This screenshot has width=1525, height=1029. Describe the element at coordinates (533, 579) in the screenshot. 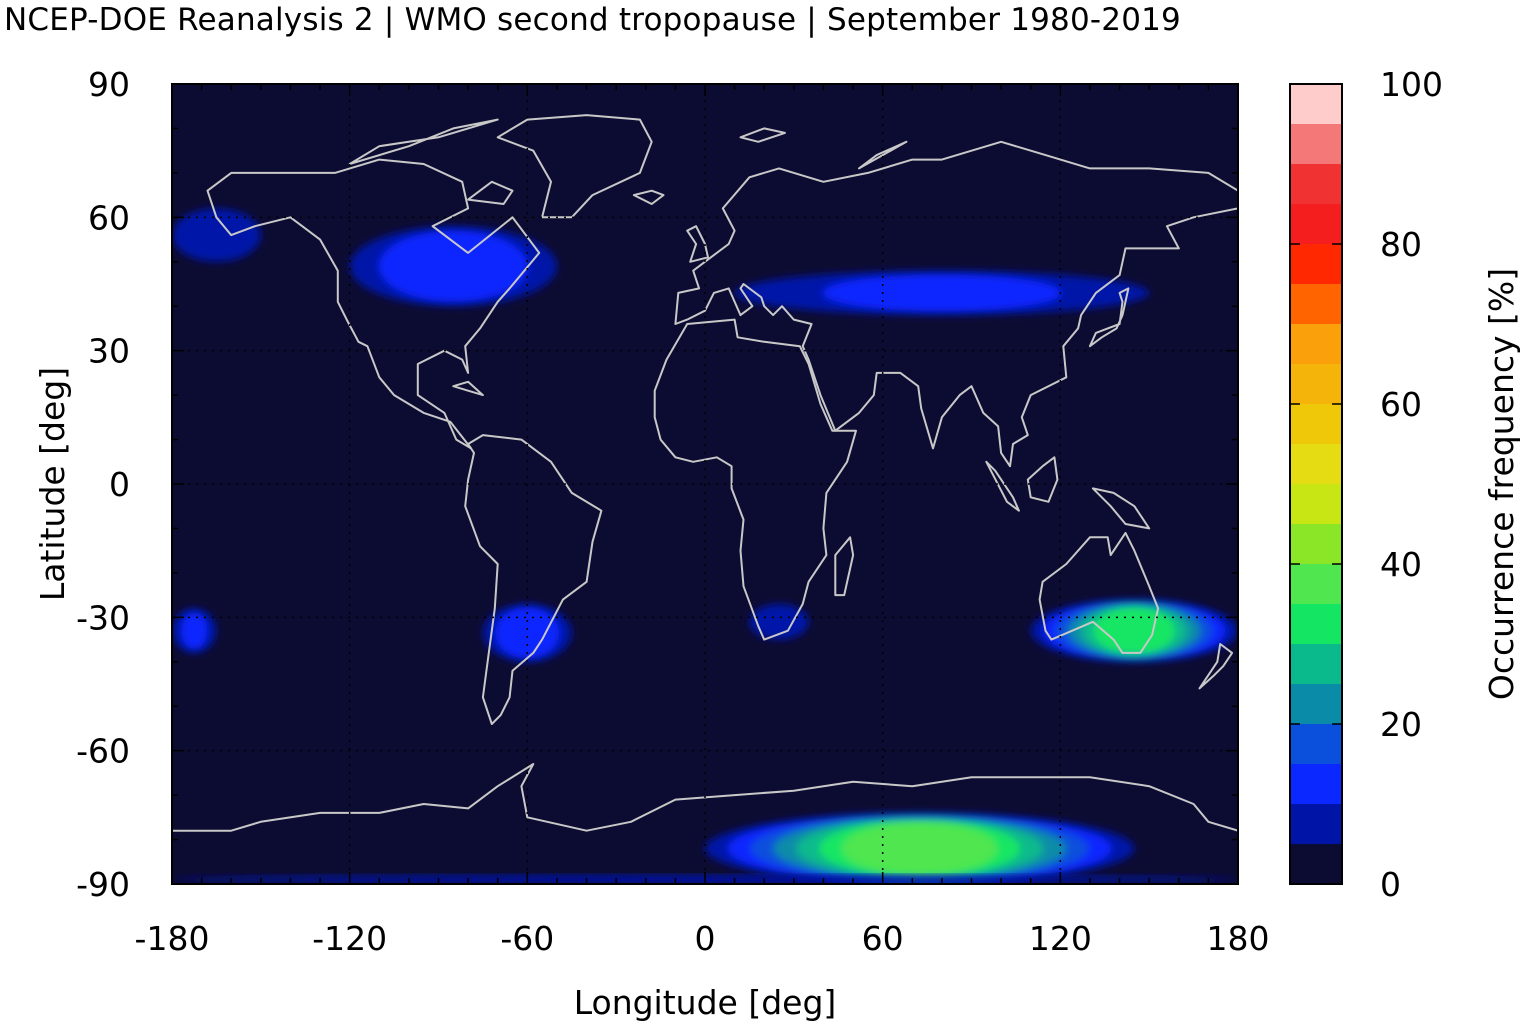

I see `coastline-south-america` at that location.